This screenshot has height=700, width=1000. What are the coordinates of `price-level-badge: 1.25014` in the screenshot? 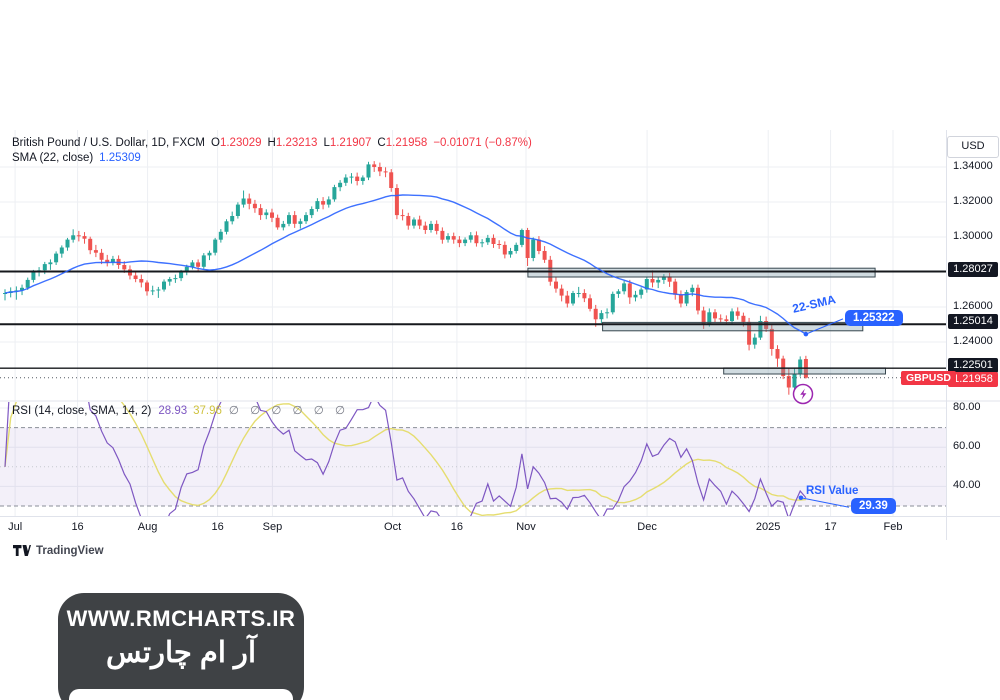 It's located at (973, 322).